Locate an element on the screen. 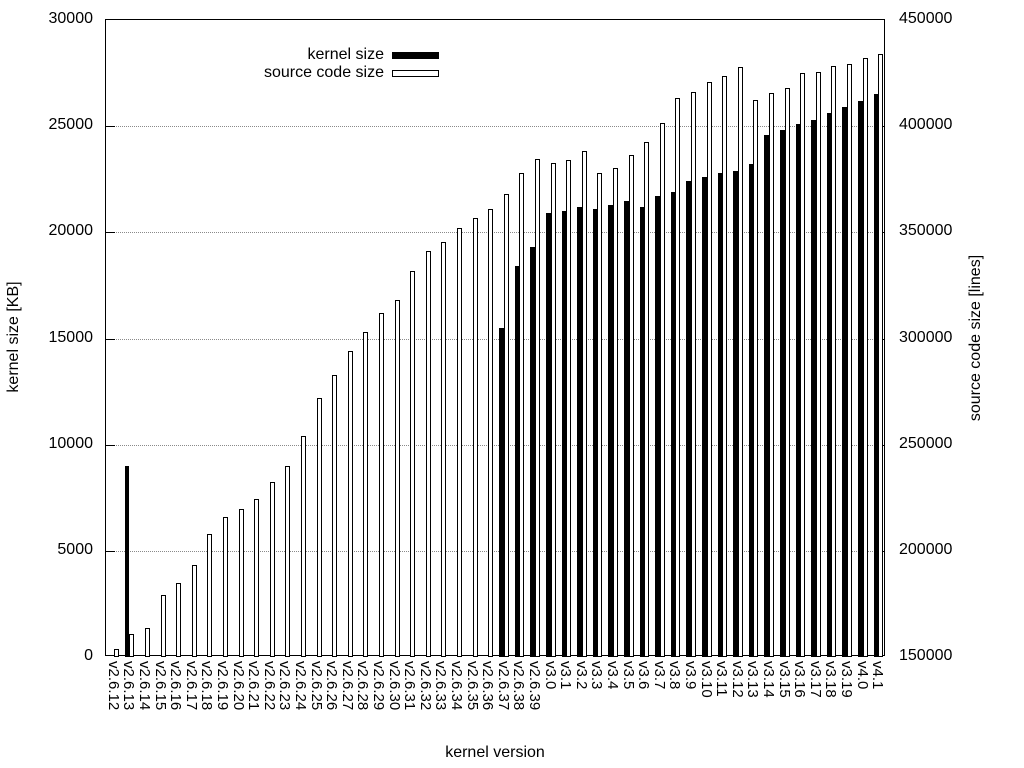  legend-label-kernel-size: kernel size is located at coordinates (345, 54).